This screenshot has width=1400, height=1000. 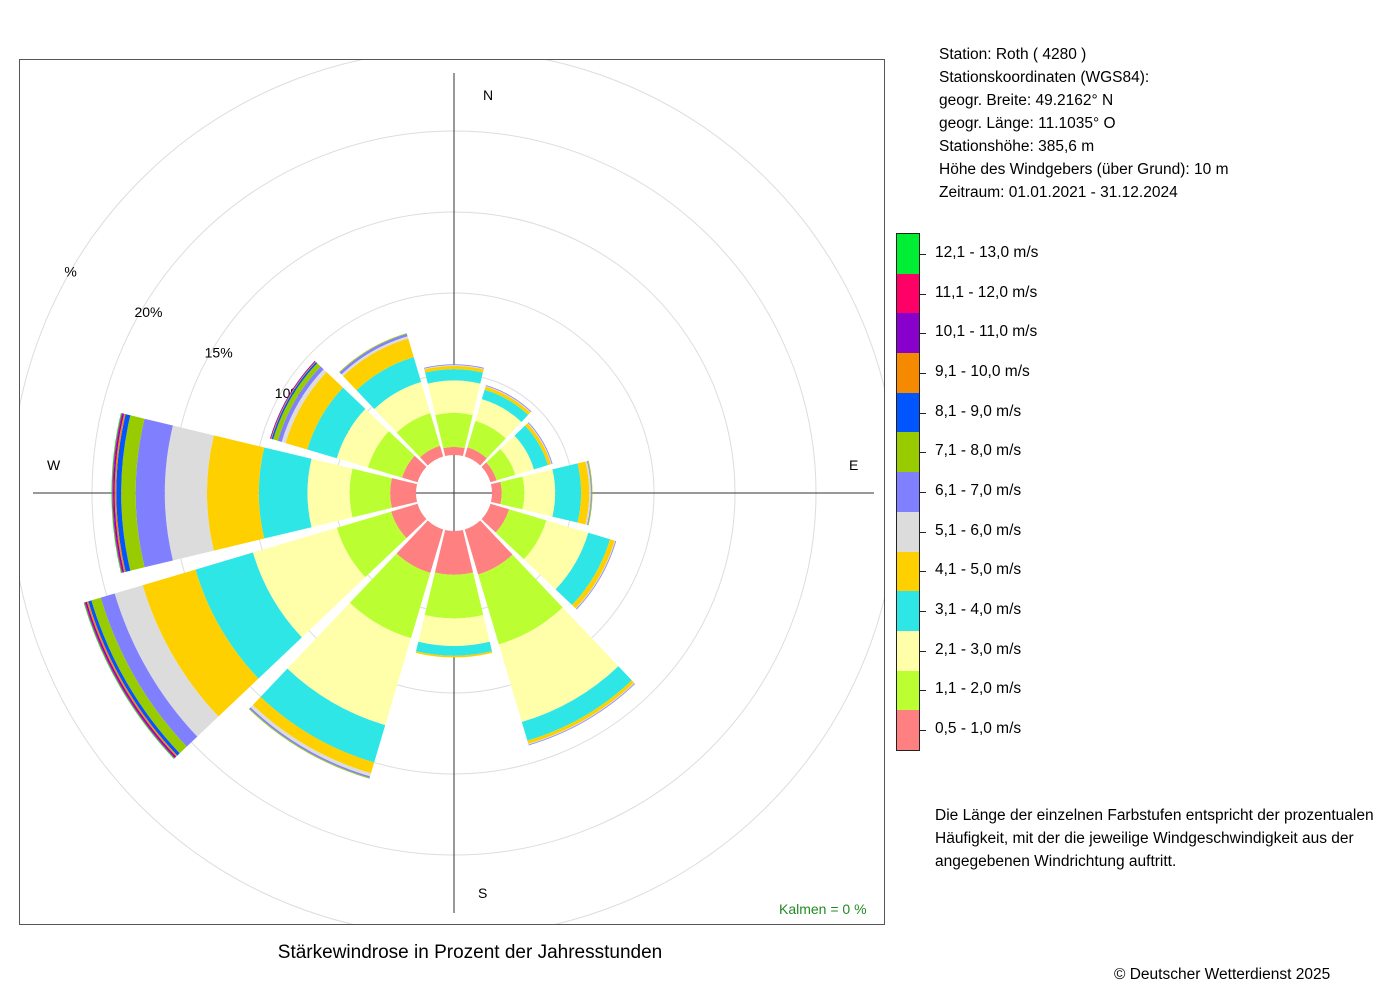 I want to click on radial-tick-label: %, so click(x=70, y=272).